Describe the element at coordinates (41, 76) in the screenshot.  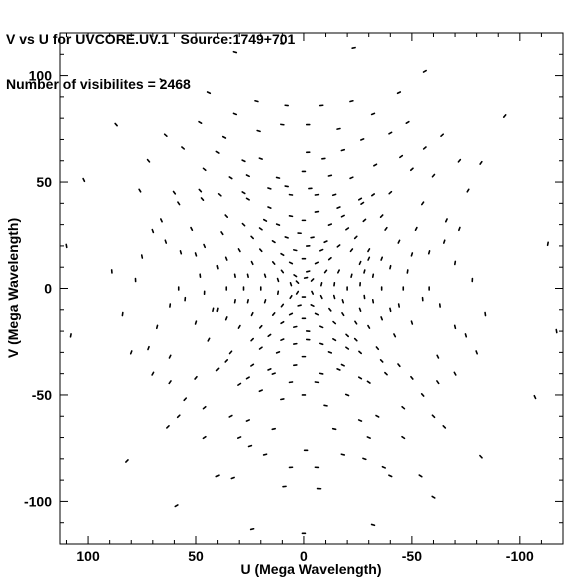
I see `y-tick-label: 100` at that location.